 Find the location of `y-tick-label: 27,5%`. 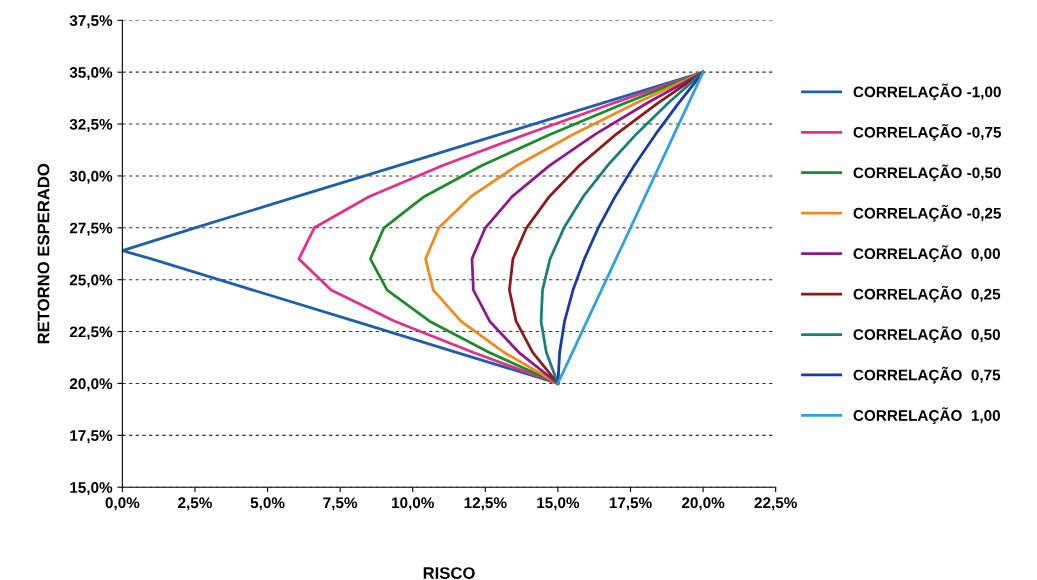

y-tick-label: 27,5% is located at coordinates (91, 229).